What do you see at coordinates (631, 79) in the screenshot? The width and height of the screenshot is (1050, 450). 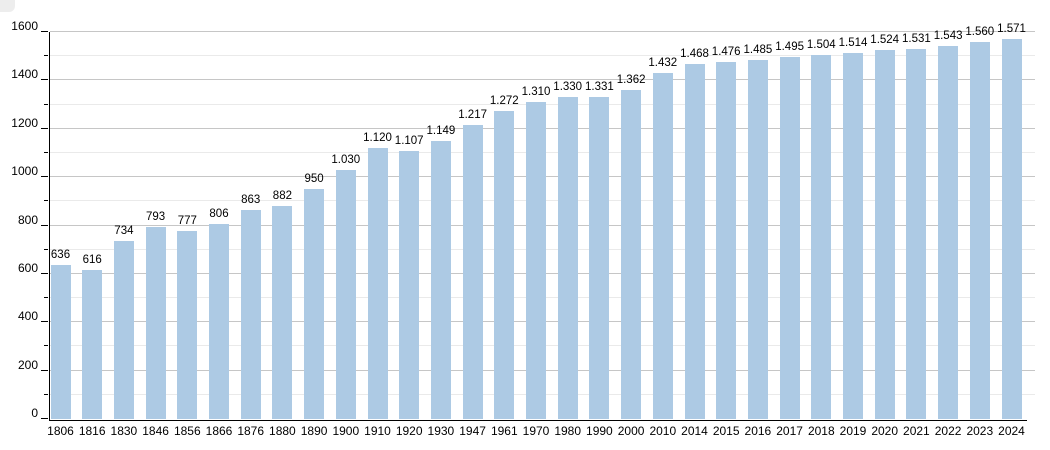 I see `bar-value-label: 1.362` at bounding box center [631, 79].